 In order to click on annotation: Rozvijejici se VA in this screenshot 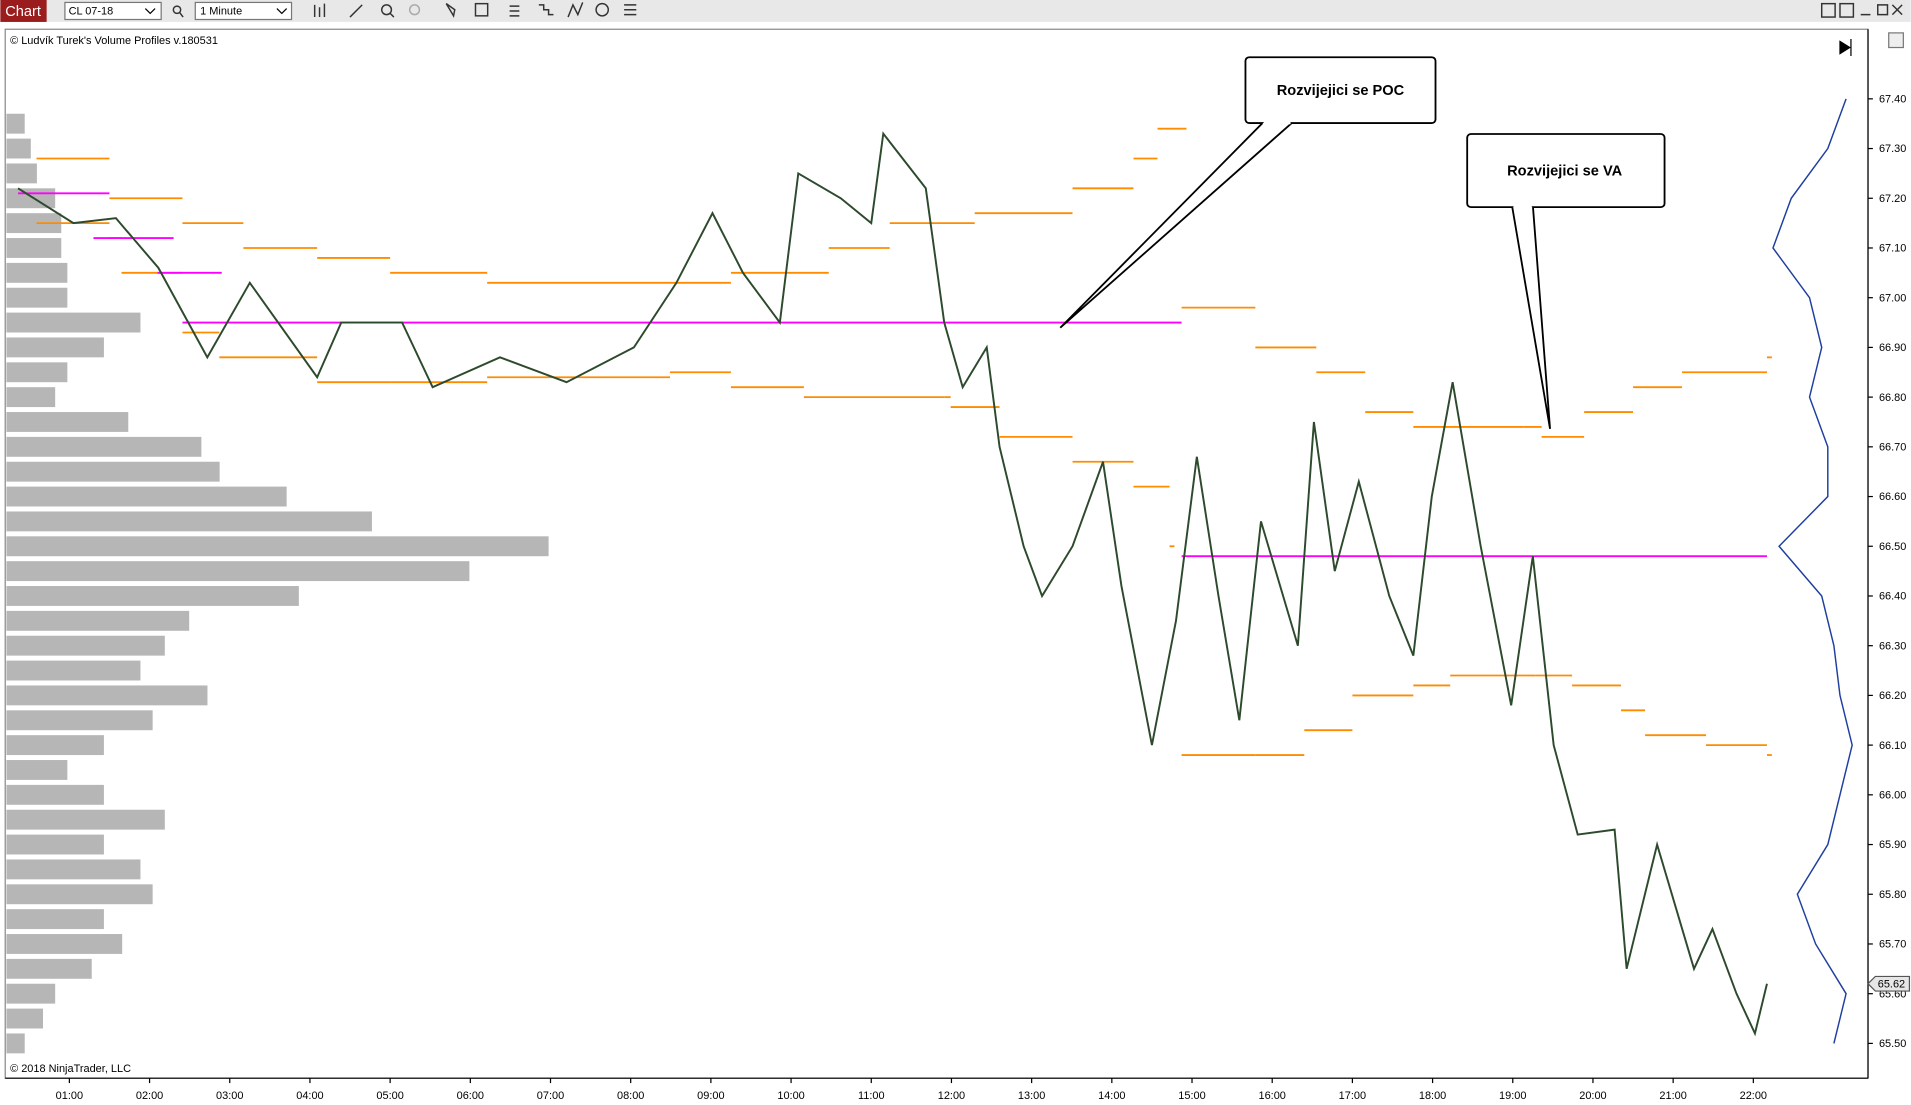, I will do `click(1564, 171)`.